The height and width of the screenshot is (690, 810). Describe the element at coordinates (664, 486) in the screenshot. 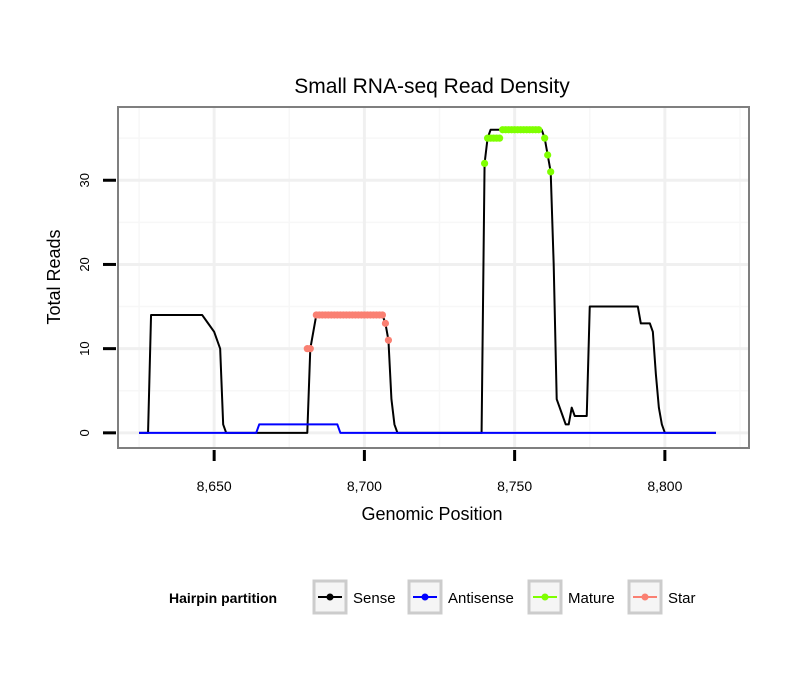

I see `x-tick-label: 8,800` at that location.